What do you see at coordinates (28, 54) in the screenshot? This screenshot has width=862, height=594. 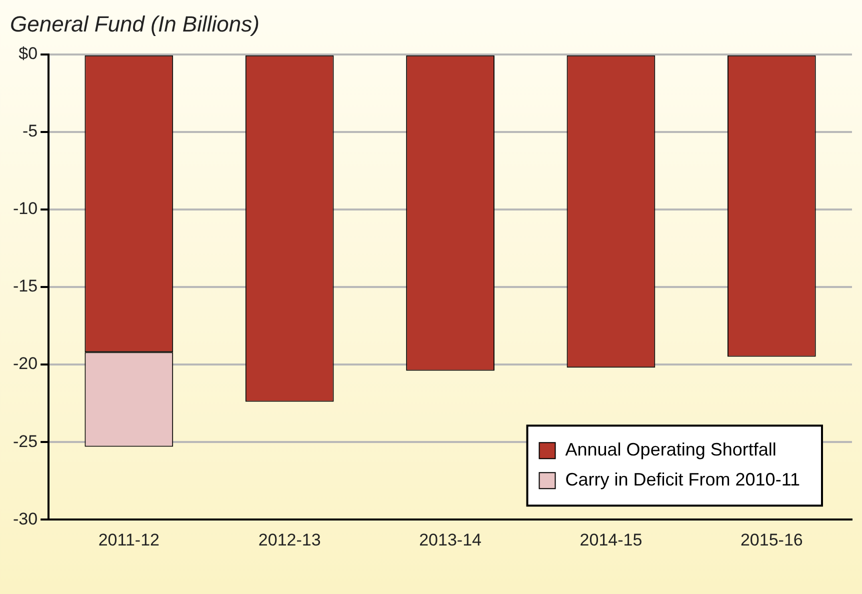 I see `y-tick-label: $0` at bounding box center [28, 54].